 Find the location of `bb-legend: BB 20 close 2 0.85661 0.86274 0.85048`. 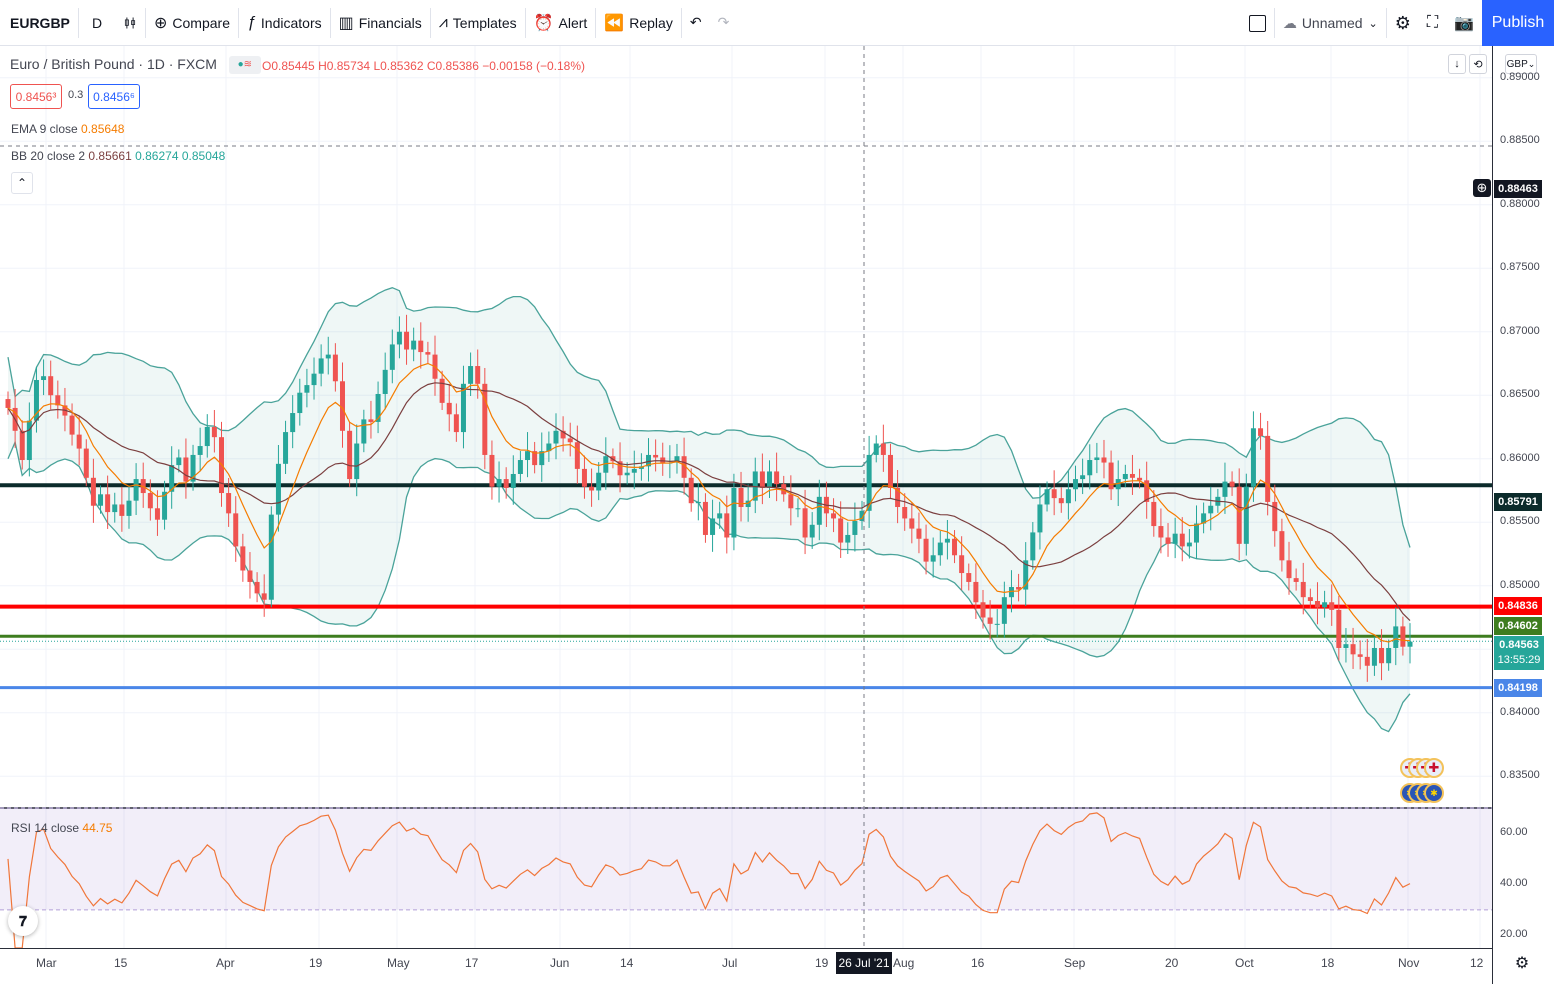

bb-legend: BB 20 close 2 0.85661 0.86274 0.85048 is located at coordinates (118, 156).